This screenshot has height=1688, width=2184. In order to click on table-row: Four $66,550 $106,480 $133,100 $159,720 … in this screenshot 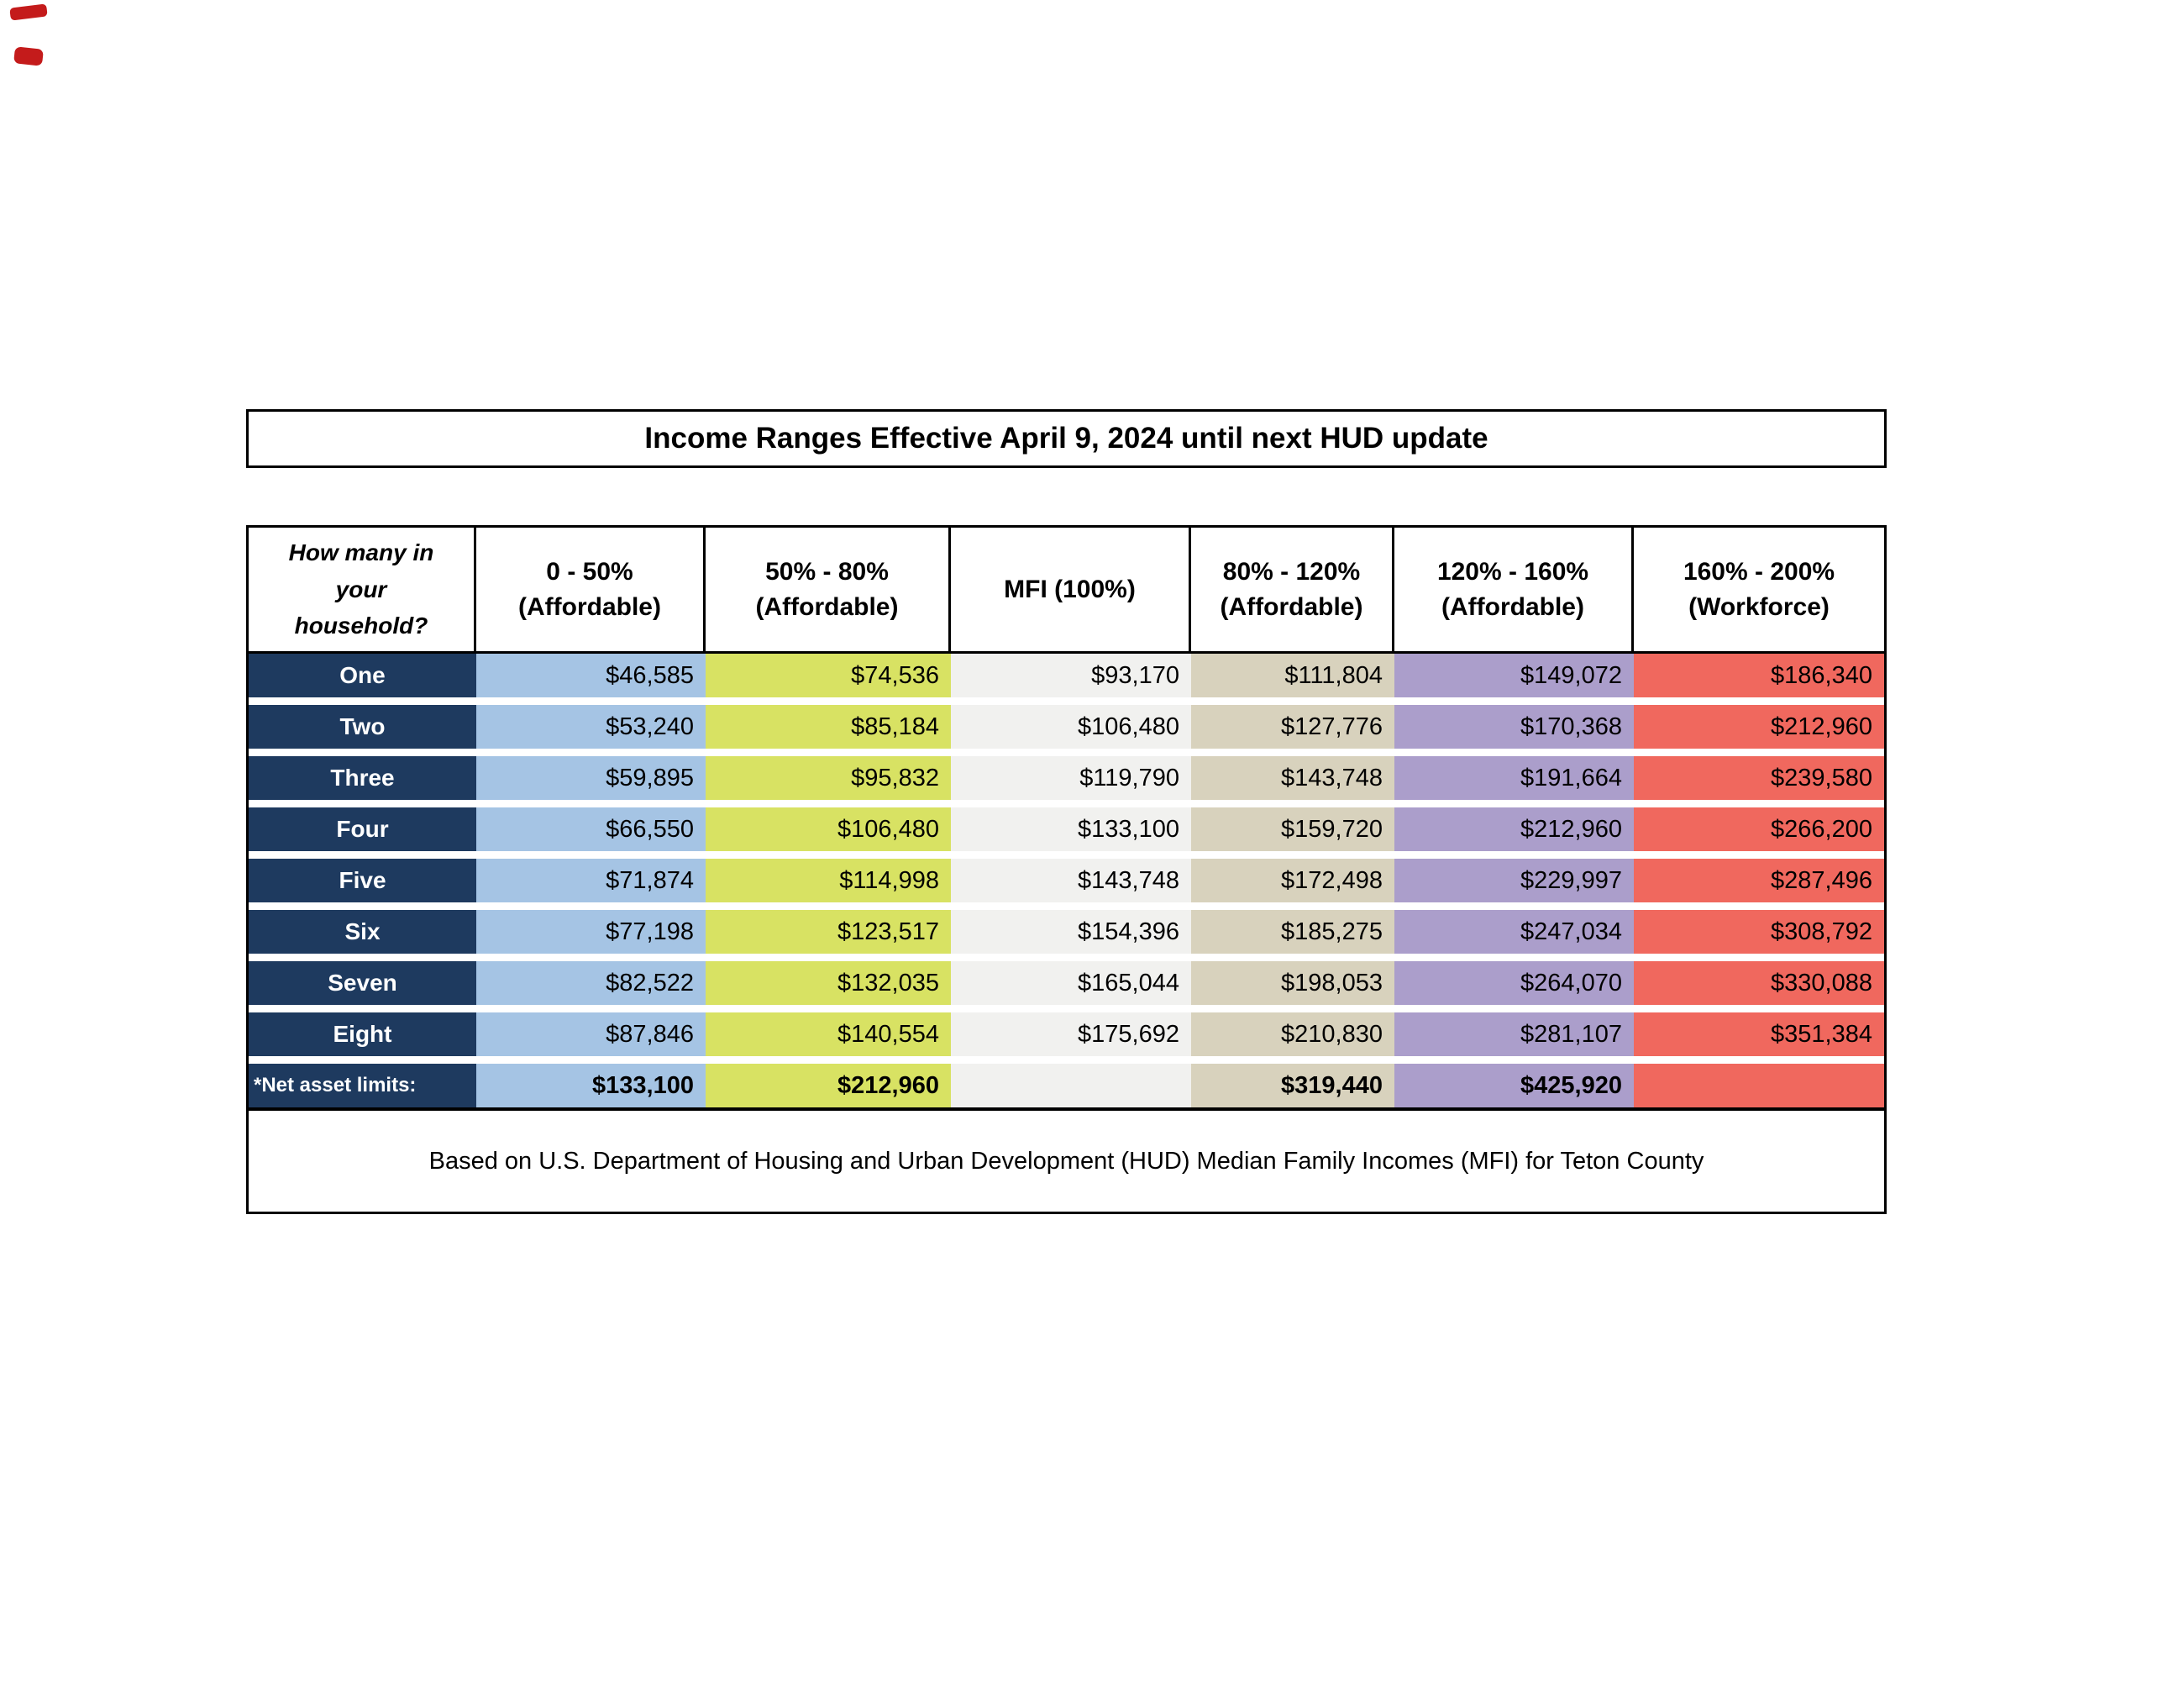, I will do `click(1066, 829)`.